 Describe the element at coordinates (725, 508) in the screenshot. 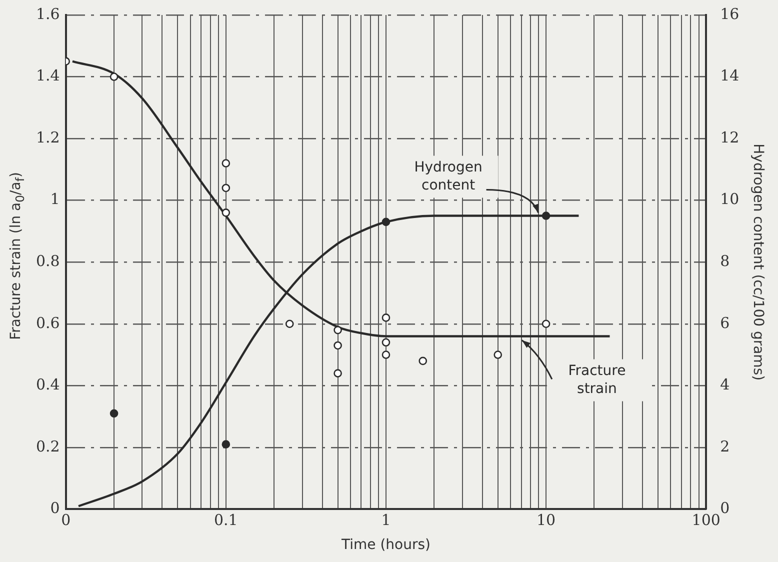

I see `y2-tick-label: 0` at that location.